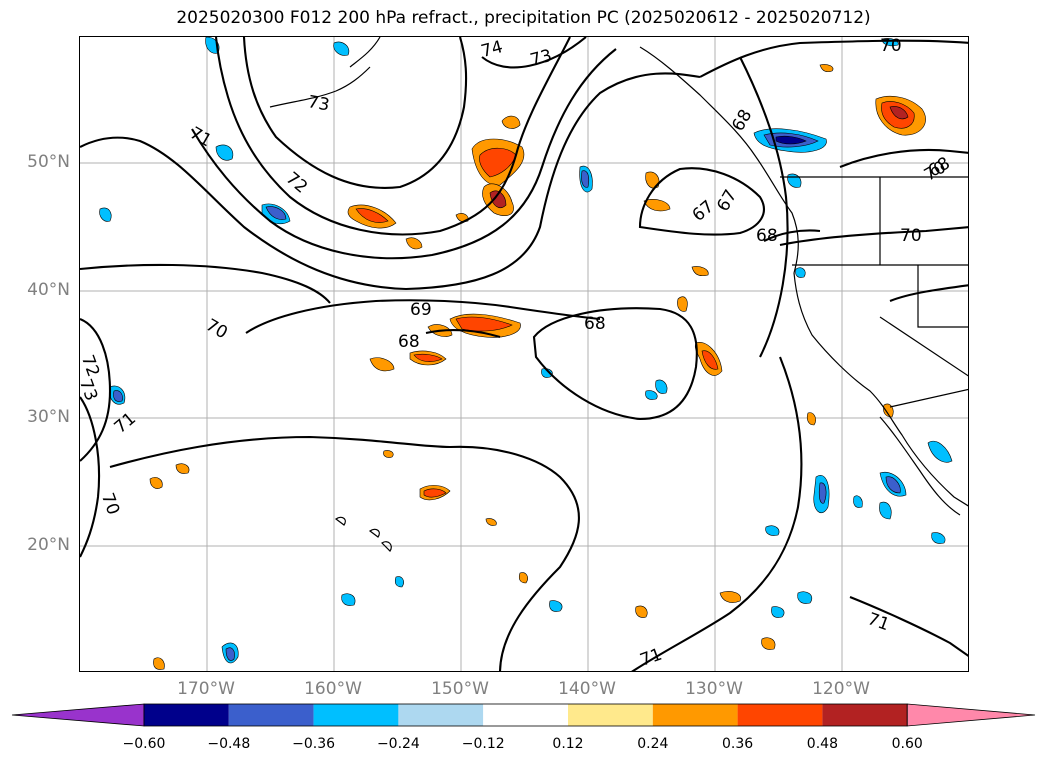 Image resolution: width=1047 pixels, height=765 pixels. Describe the element at coordinates (90, 477) in the screenshot. I see `contour-70e` at that location.